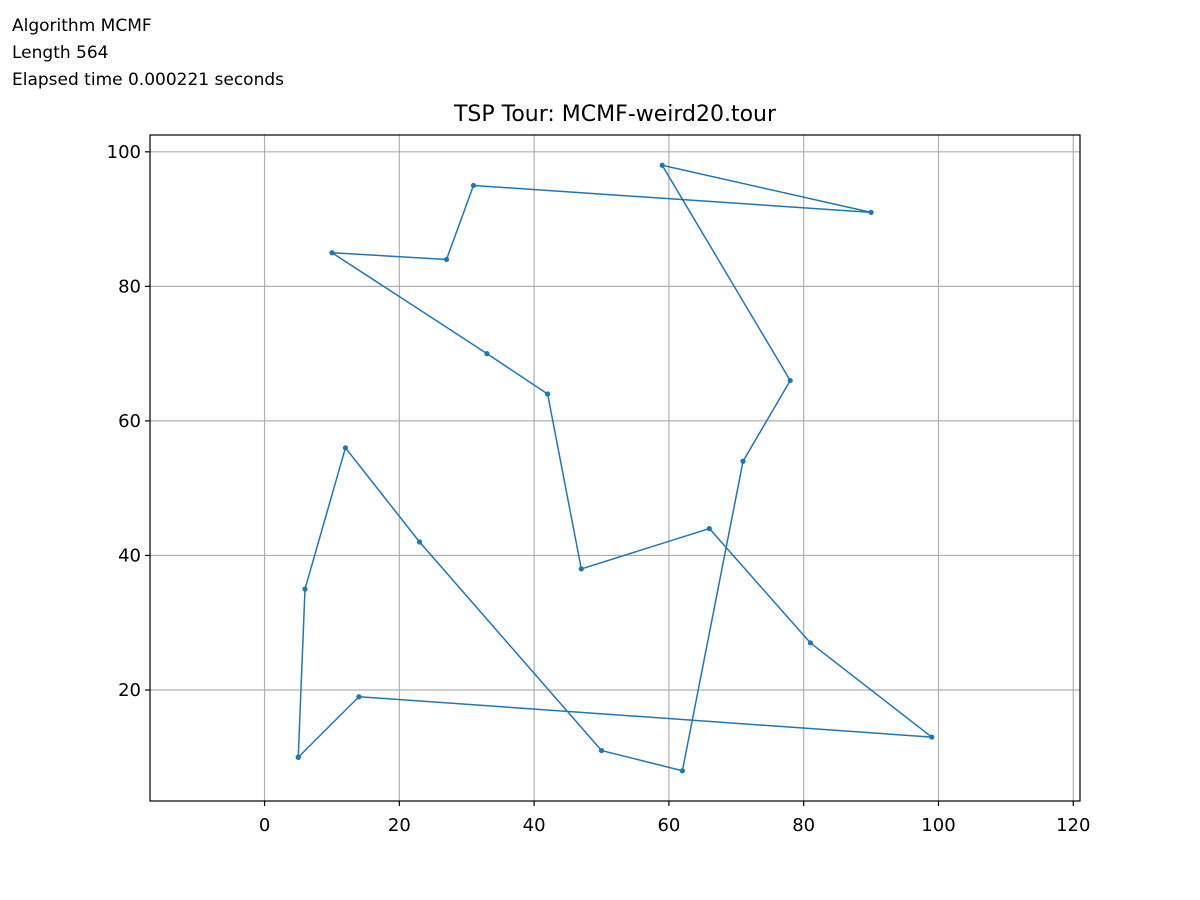 This screenshot has width=1200, height=900. I want to click on tour-length-label: Length 564, so click(60, 53).